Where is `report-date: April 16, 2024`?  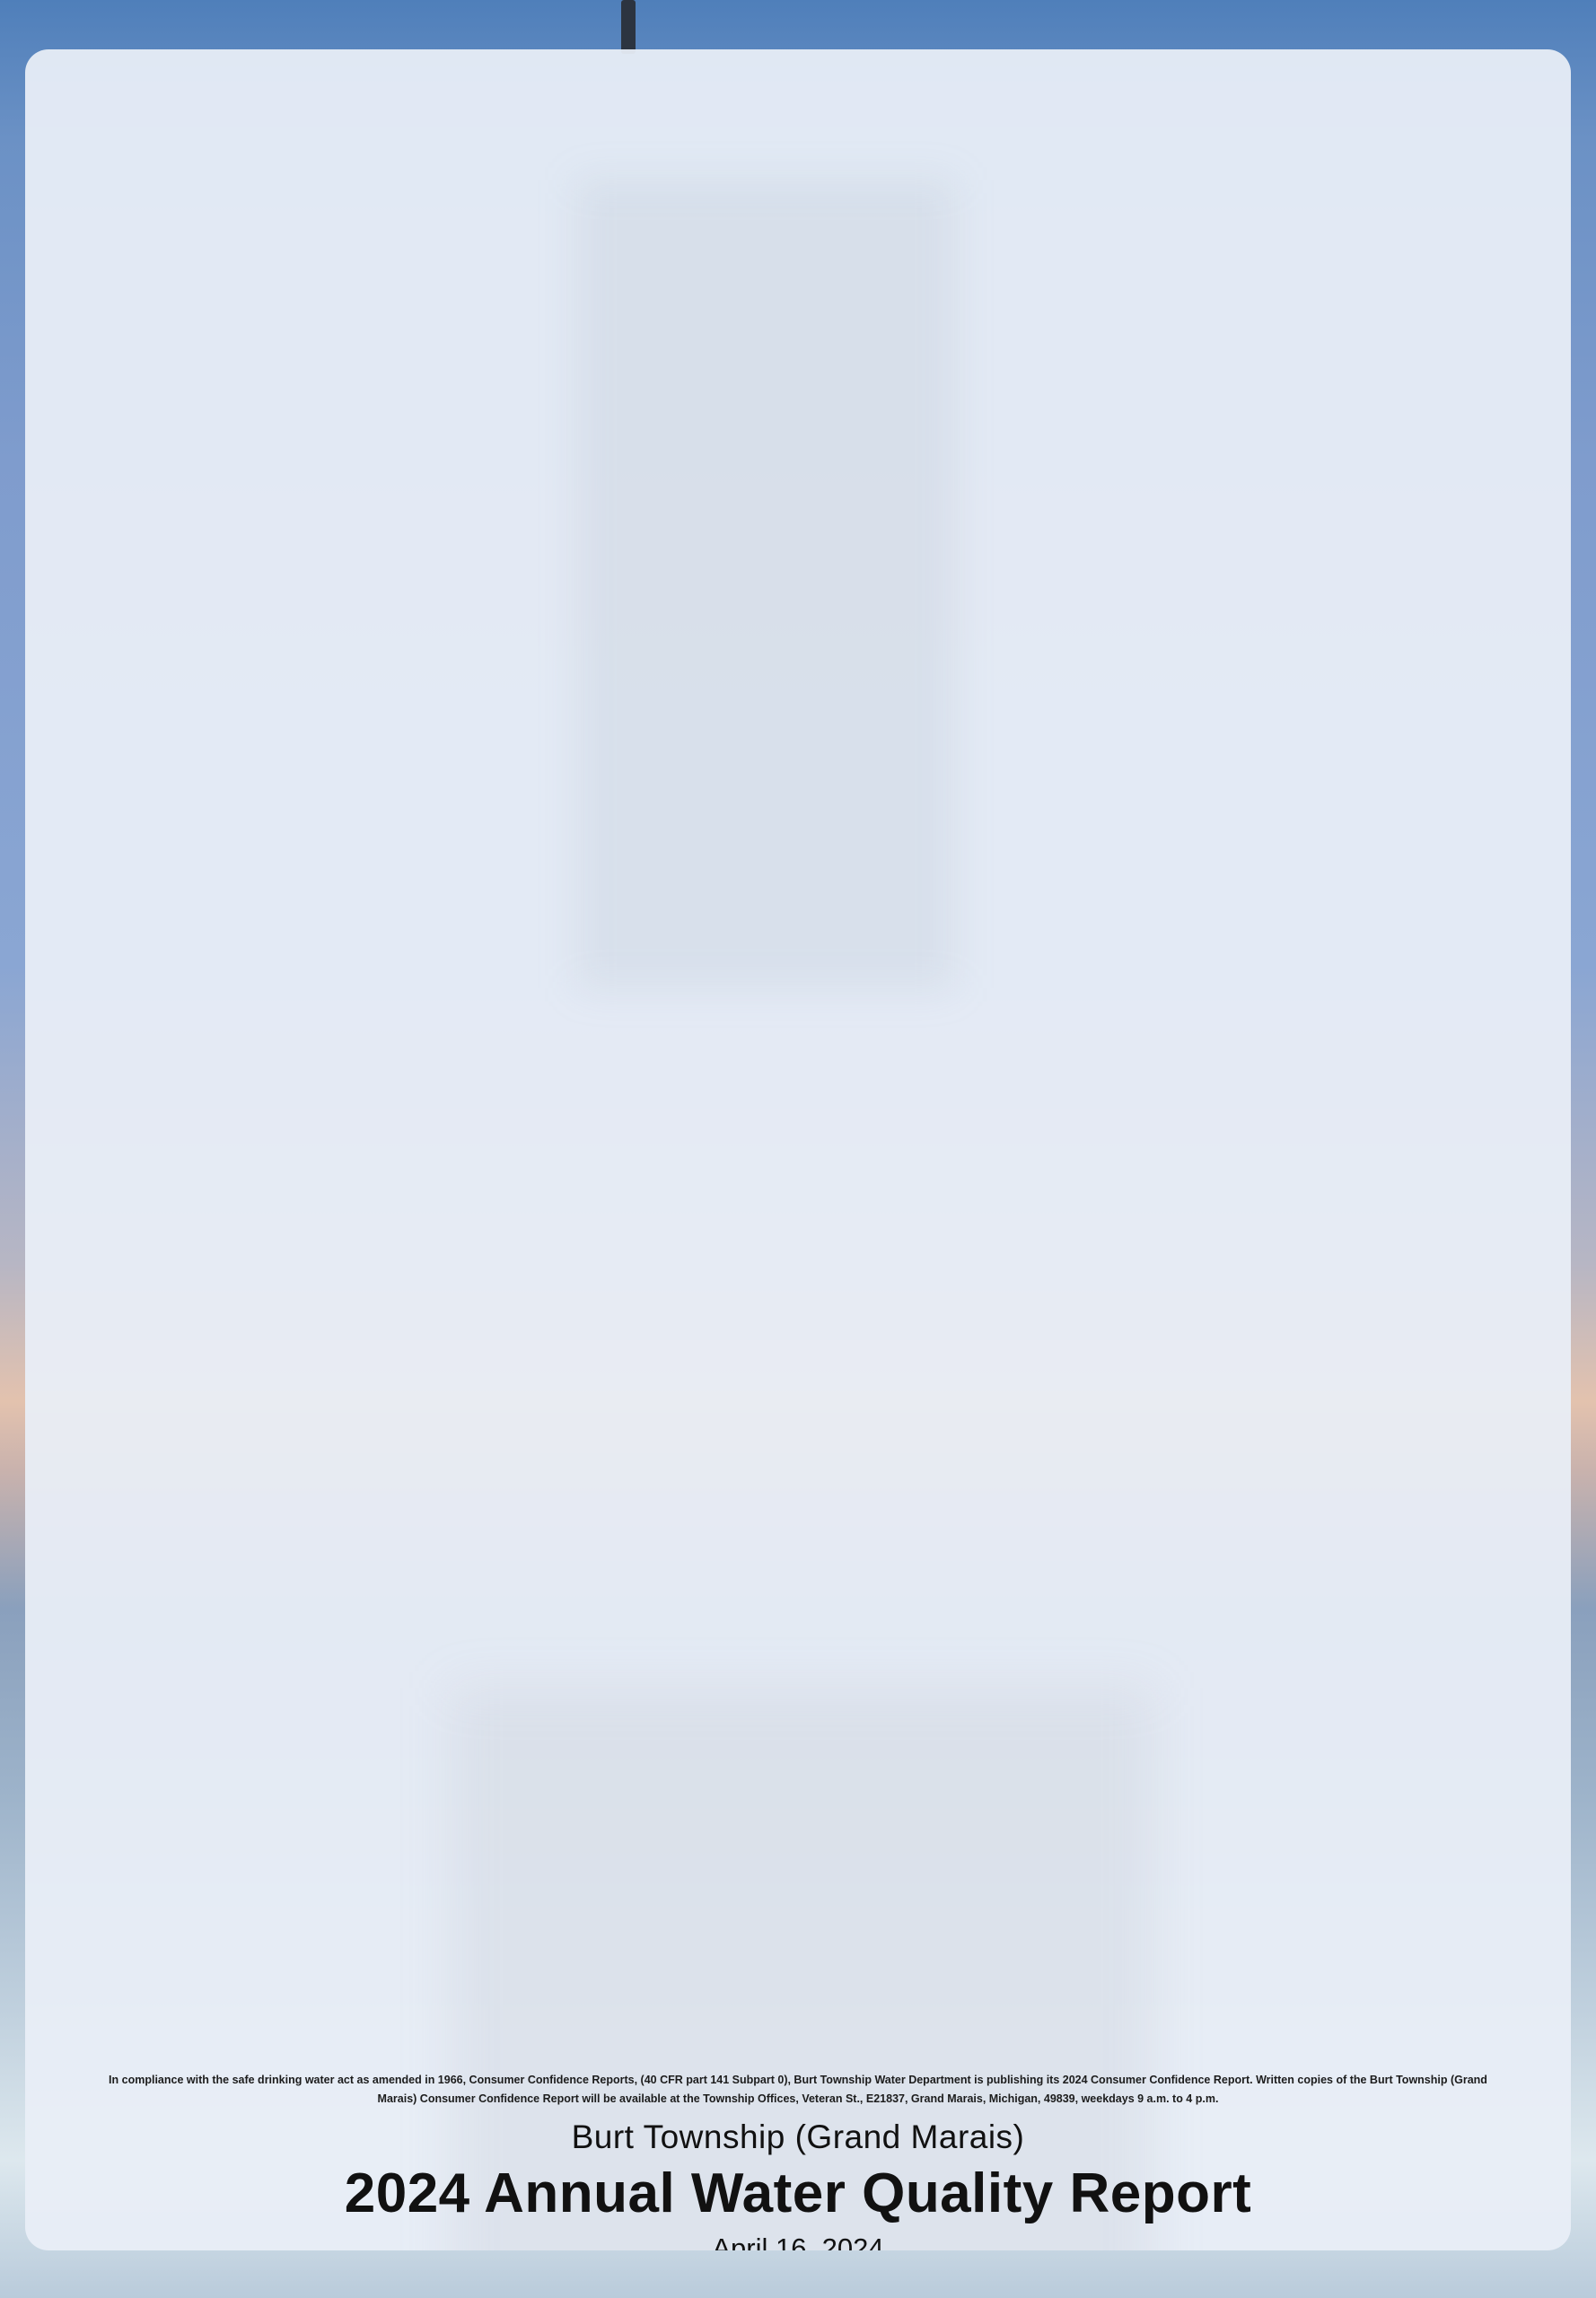
report-date: April 16, 2024 is located at coordinates (798, 2241).